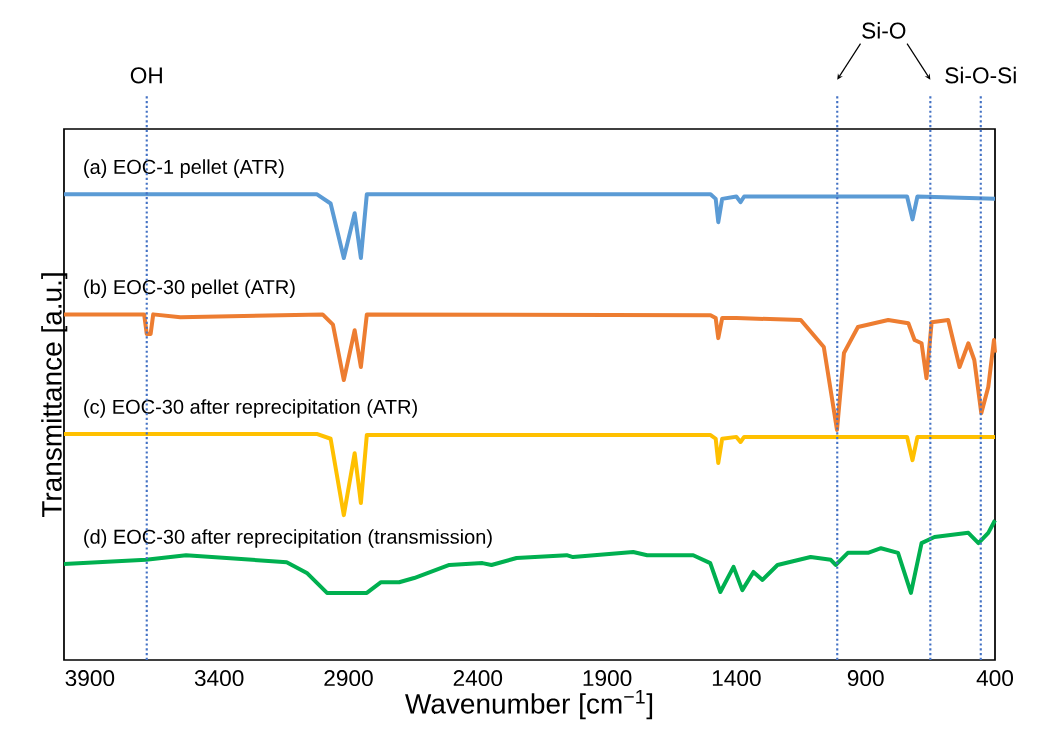  I want to click on x-tick-label: 2400, so click(478, 678).